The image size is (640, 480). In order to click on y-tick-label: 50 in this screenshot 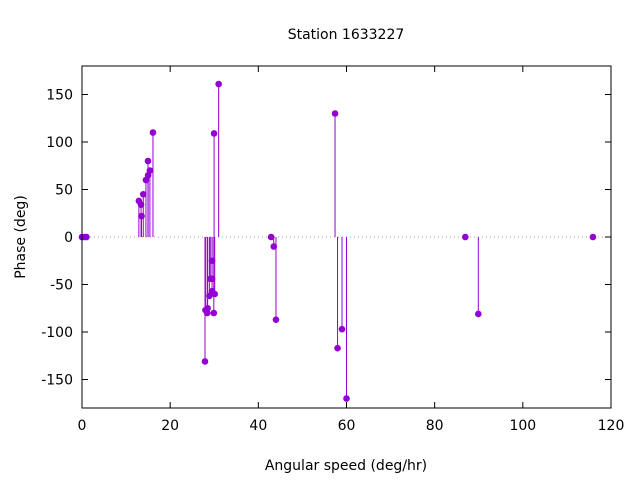, I will do `click(64, 191)`.